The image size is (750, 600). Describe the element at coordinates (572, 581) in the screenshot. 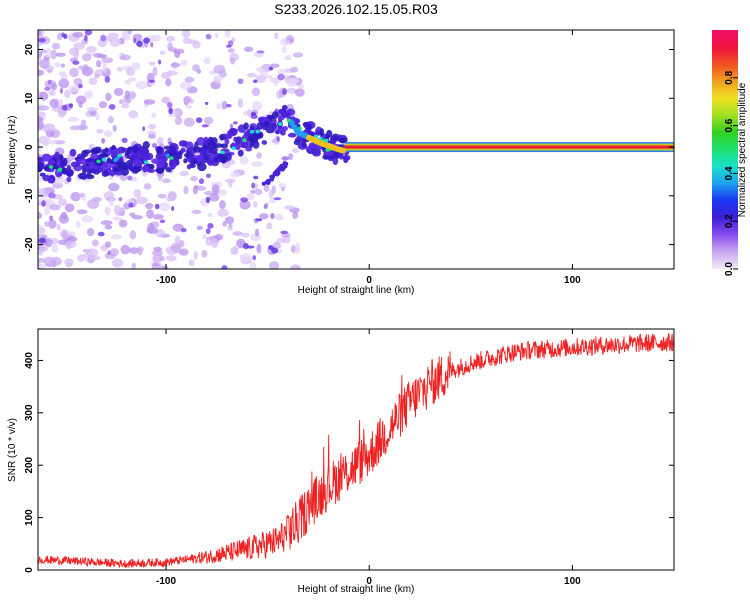

I see `x-tick-label: 100` at that location.